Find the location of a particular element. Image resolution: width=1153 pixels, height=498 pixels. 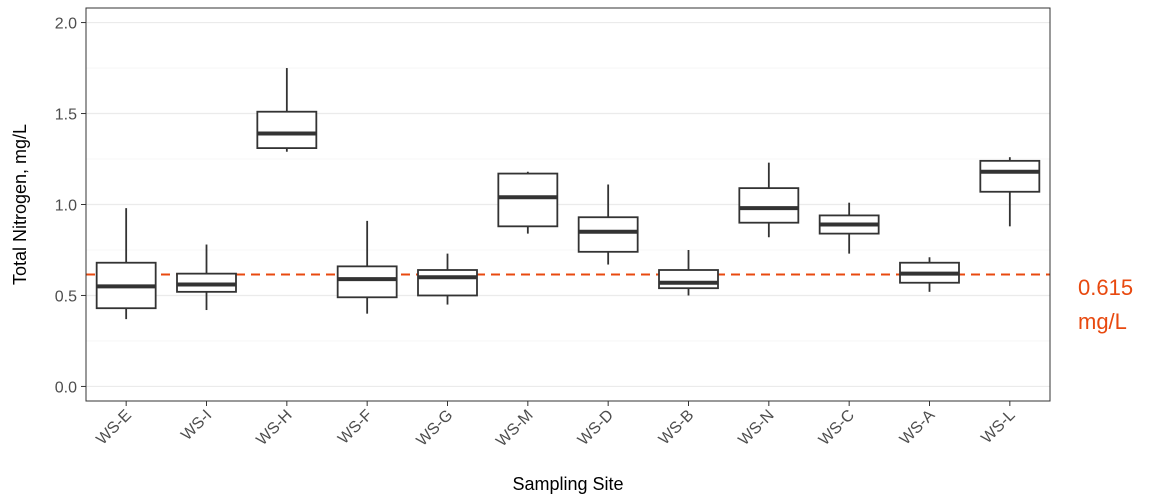

x-tick-label: WS-C is located at coordinates (837, 428).